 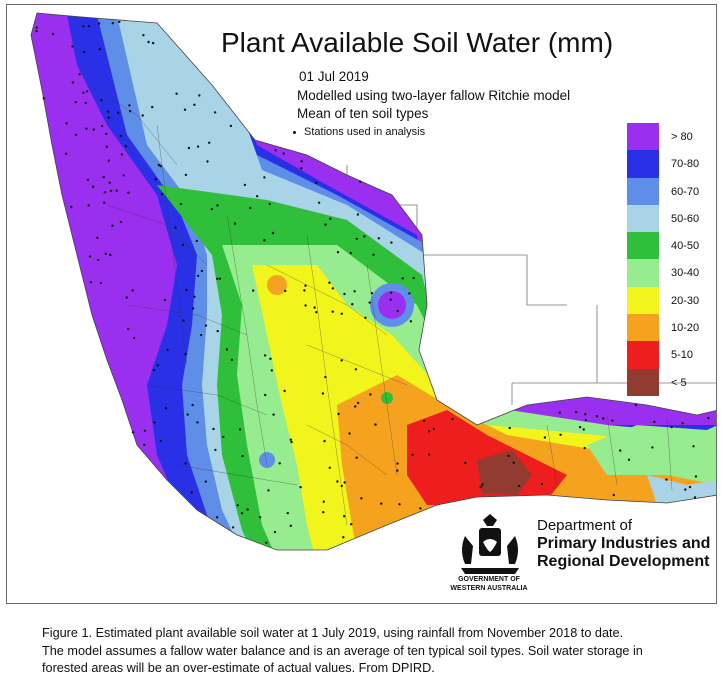 What do you see at coordinates (294, 132) in the screenshot?
I see `station-dot-icon` at bounding box center [294, 132].